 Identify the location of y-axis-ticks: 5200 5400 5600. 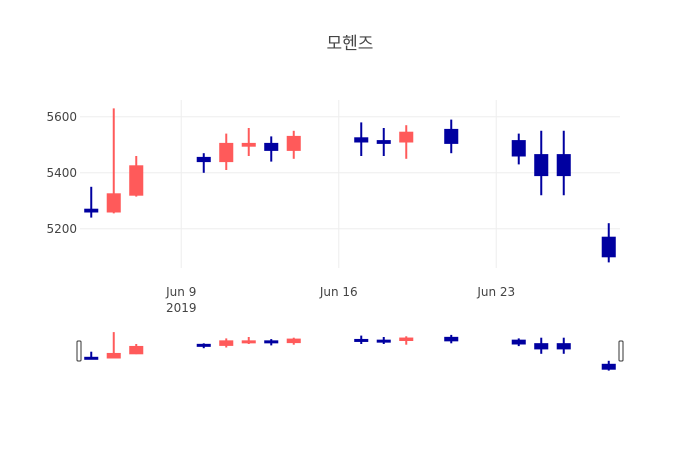
(61, 173).